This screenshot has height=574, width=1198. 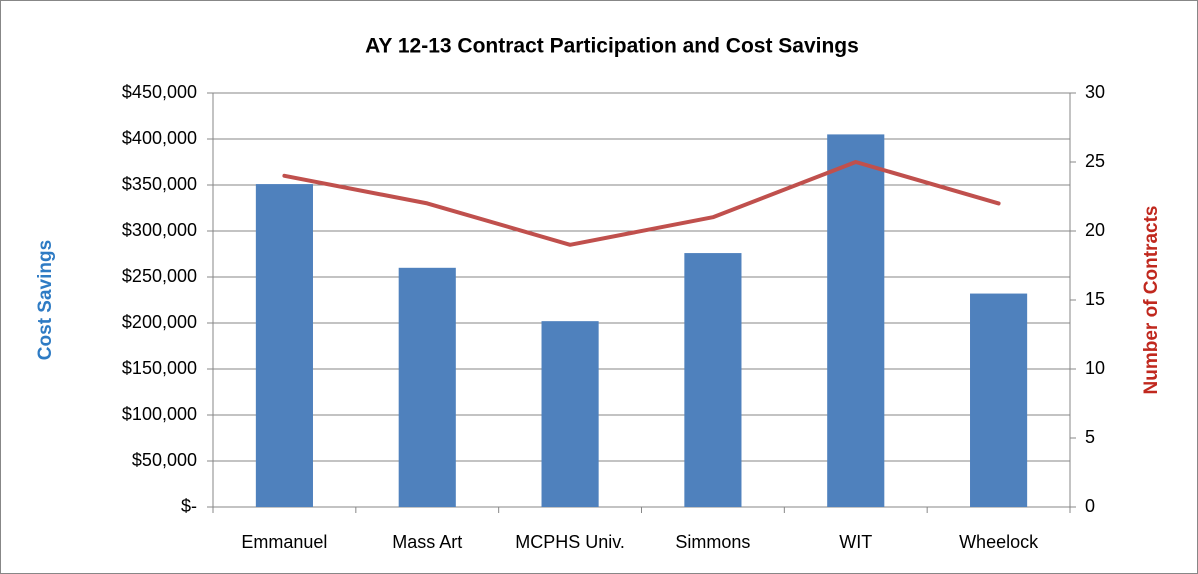 I want to click on y-tick-label: $300,000, so click(x=159, y=230).